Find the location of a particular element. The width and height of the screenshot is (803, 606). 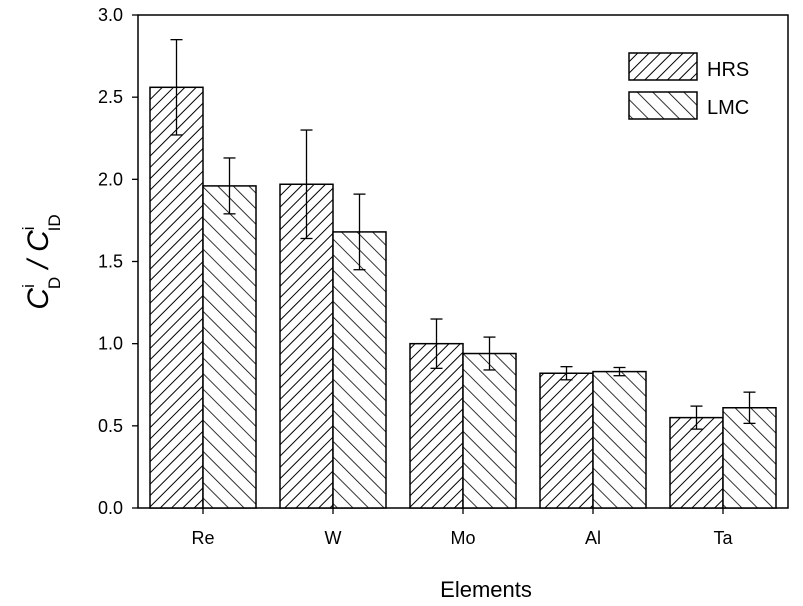

y-tick-label-1.0: 1.0 is located at coordinates (110, 344).